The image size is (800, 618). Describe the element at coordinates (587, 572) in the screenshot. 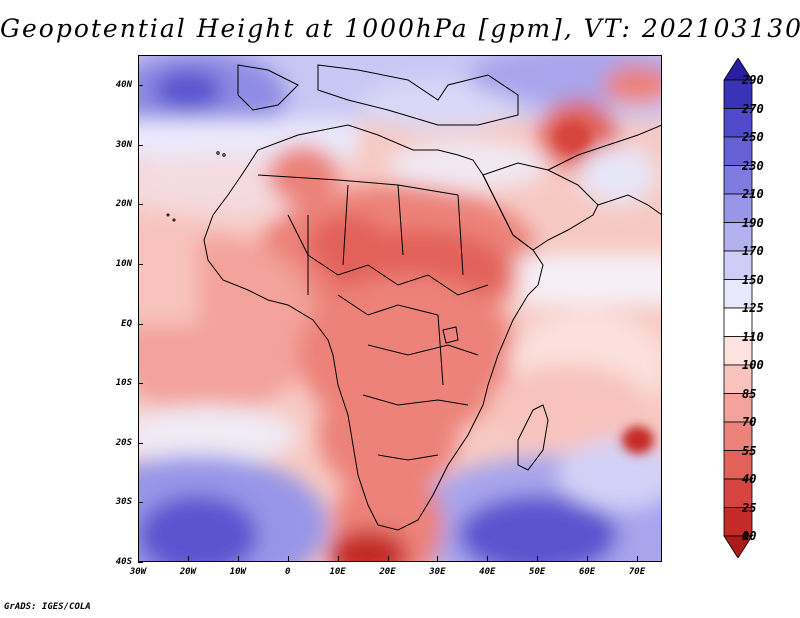

I see `lon-label: 60E` at that location.